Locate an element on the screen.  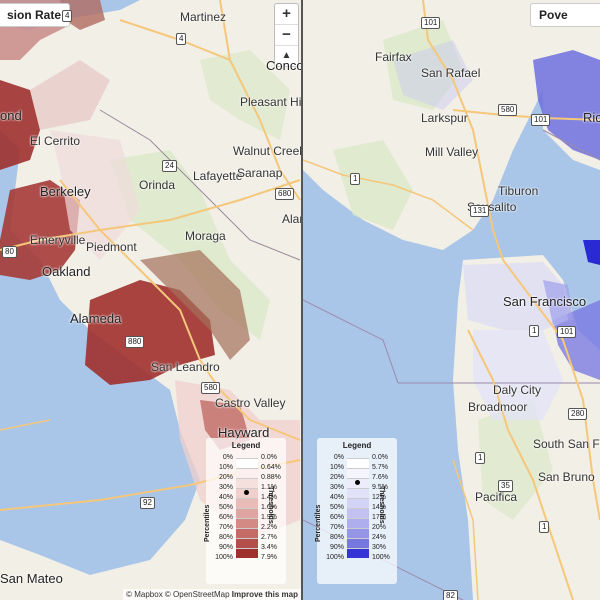
highway-shield: 280 is located at coordinates (578, 414).